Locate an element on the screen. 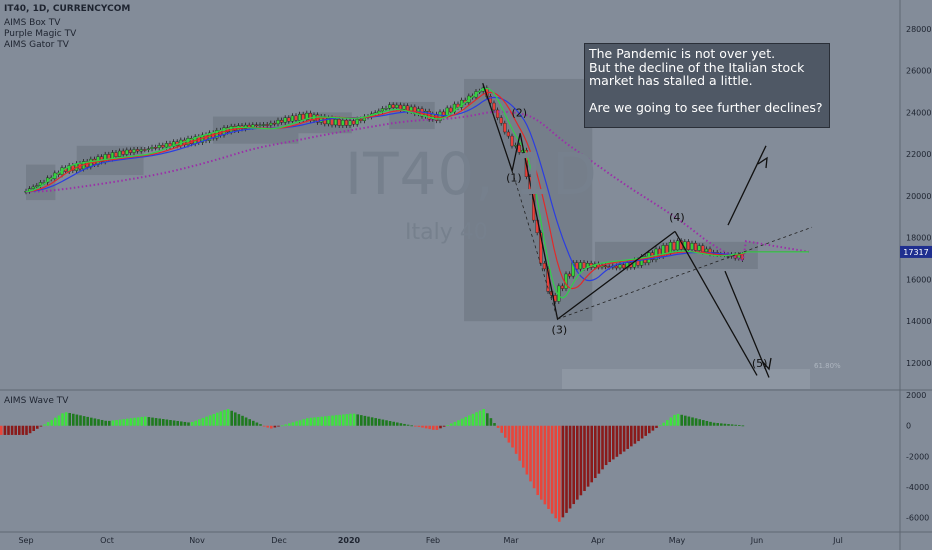  time-tick: Feb is located at coordinates (433, 540).